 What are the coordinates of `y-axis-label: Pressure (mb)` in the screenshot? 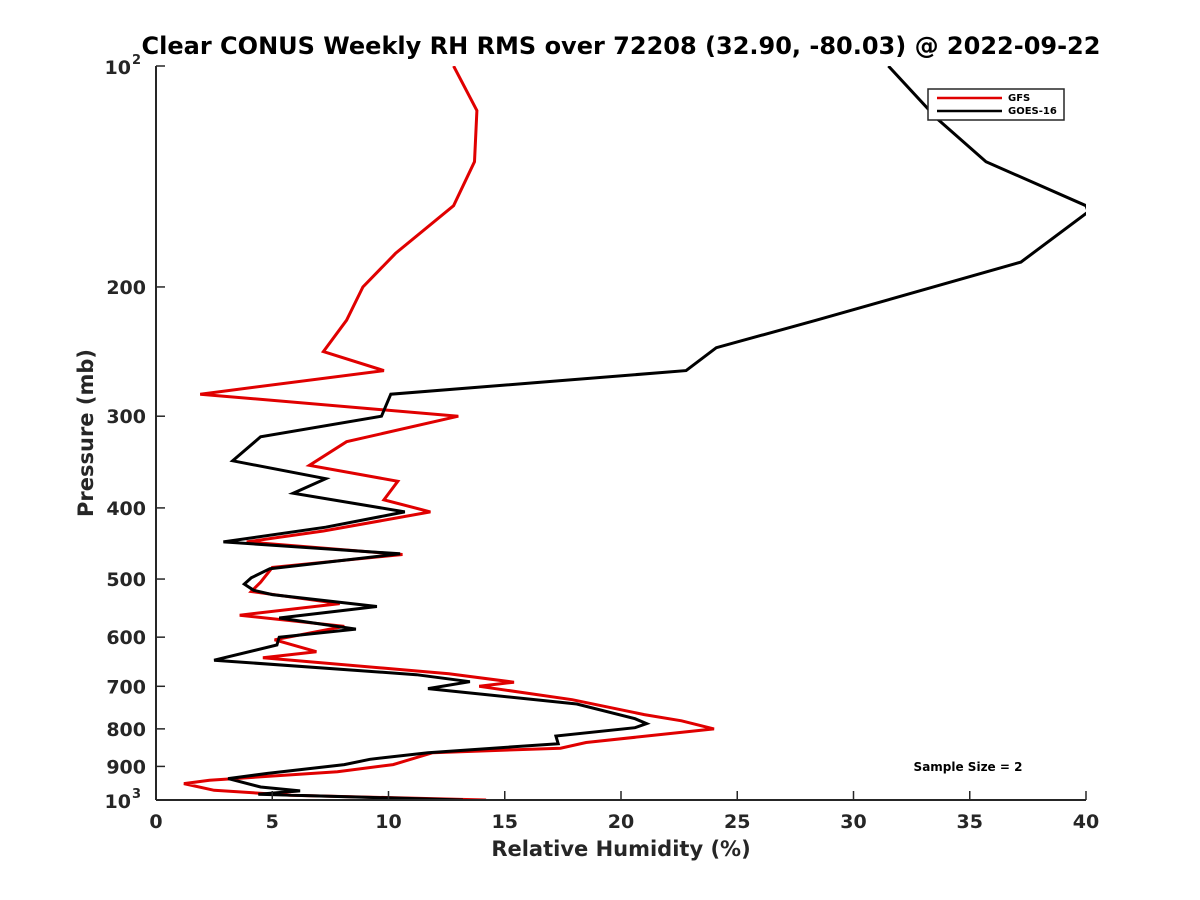 It's located at (86, 433).